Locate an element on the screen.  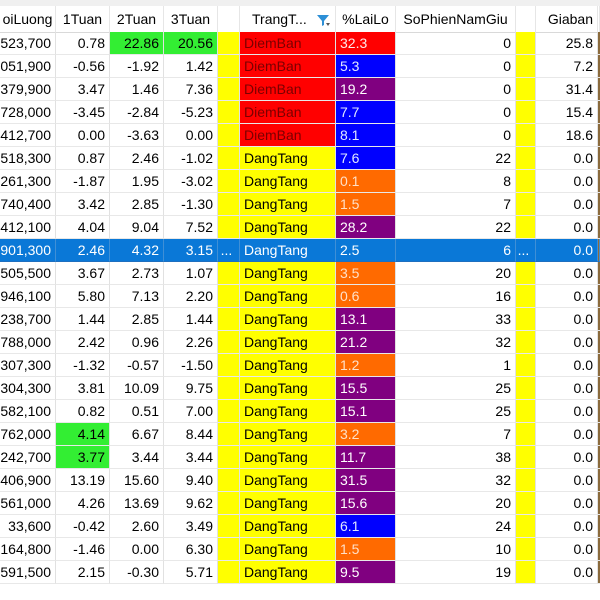
cell-sophien: 24 is located at coordinates (456, 526).